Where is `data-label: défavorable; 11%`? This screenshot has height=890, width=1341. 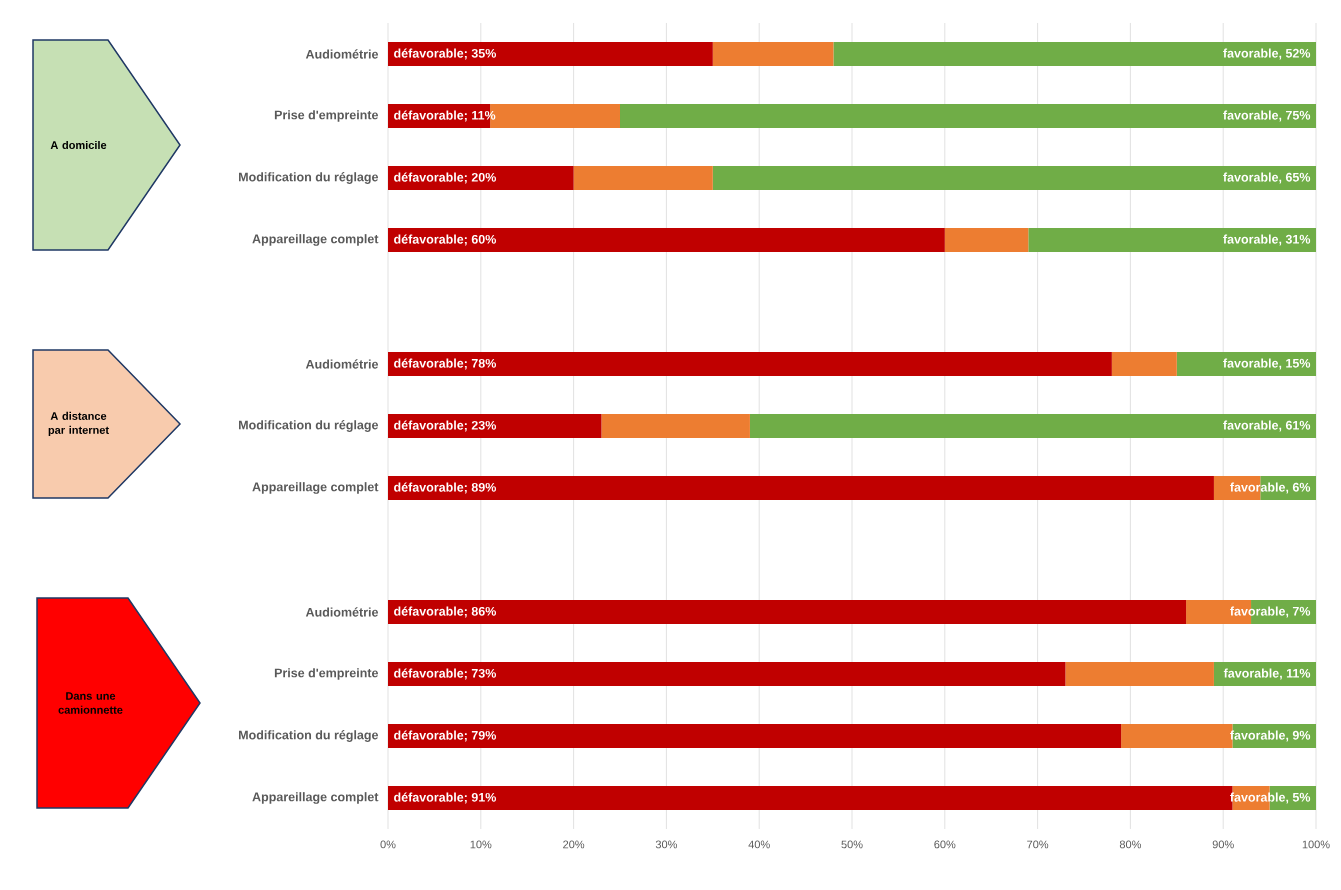
data-label: défavorable; 11% is located at coordinates (445, 116).